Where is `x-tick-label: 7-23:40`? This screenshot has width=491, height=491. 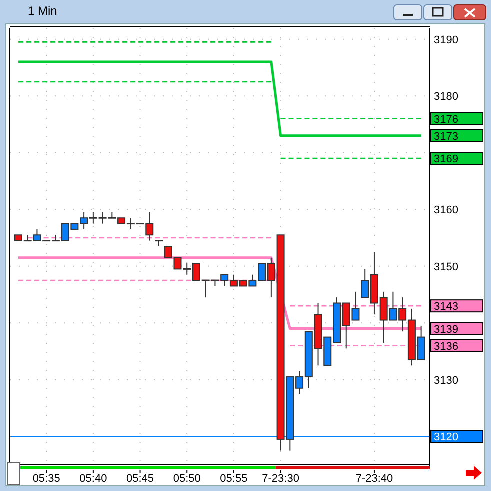
x-tick-label: 7-23:40 is located at coordinates (375, 479).